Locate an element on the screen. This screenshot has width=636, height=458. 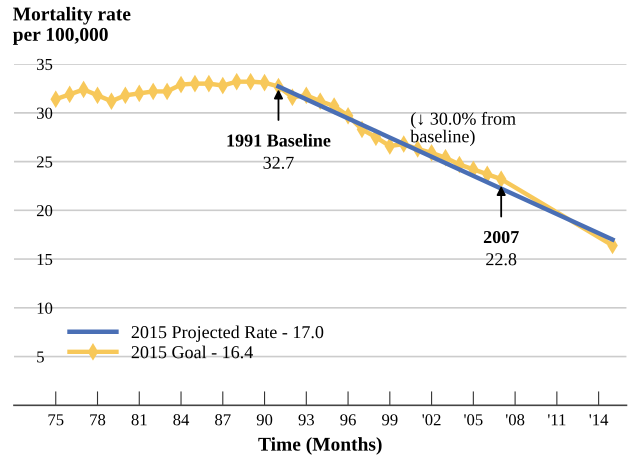
x-axis-title: Time (Months) is located at coordinates (320, 446).